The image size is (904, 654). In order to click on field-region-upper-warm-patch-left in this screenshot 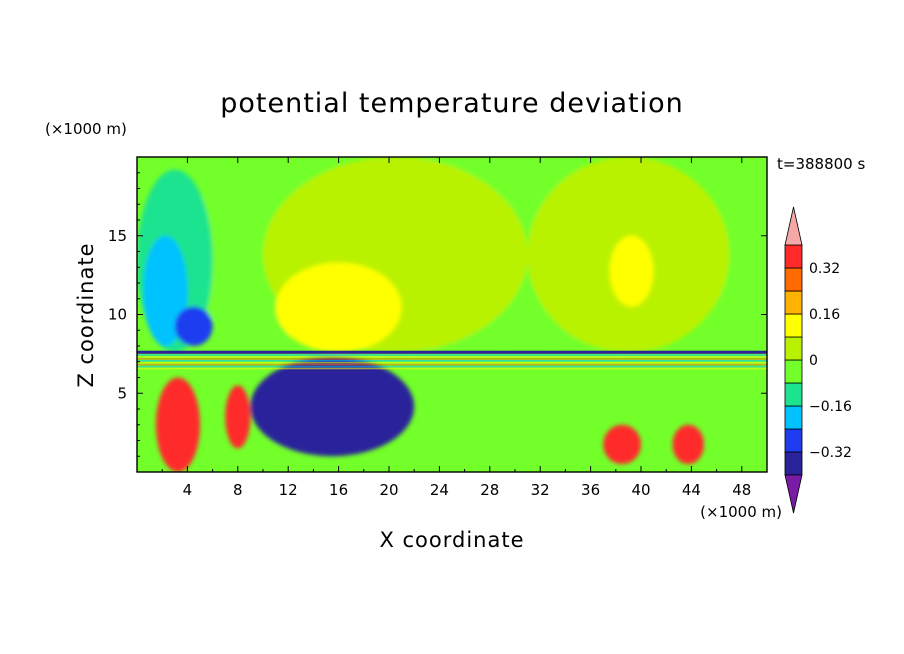, I will do `click(338, 307)`.